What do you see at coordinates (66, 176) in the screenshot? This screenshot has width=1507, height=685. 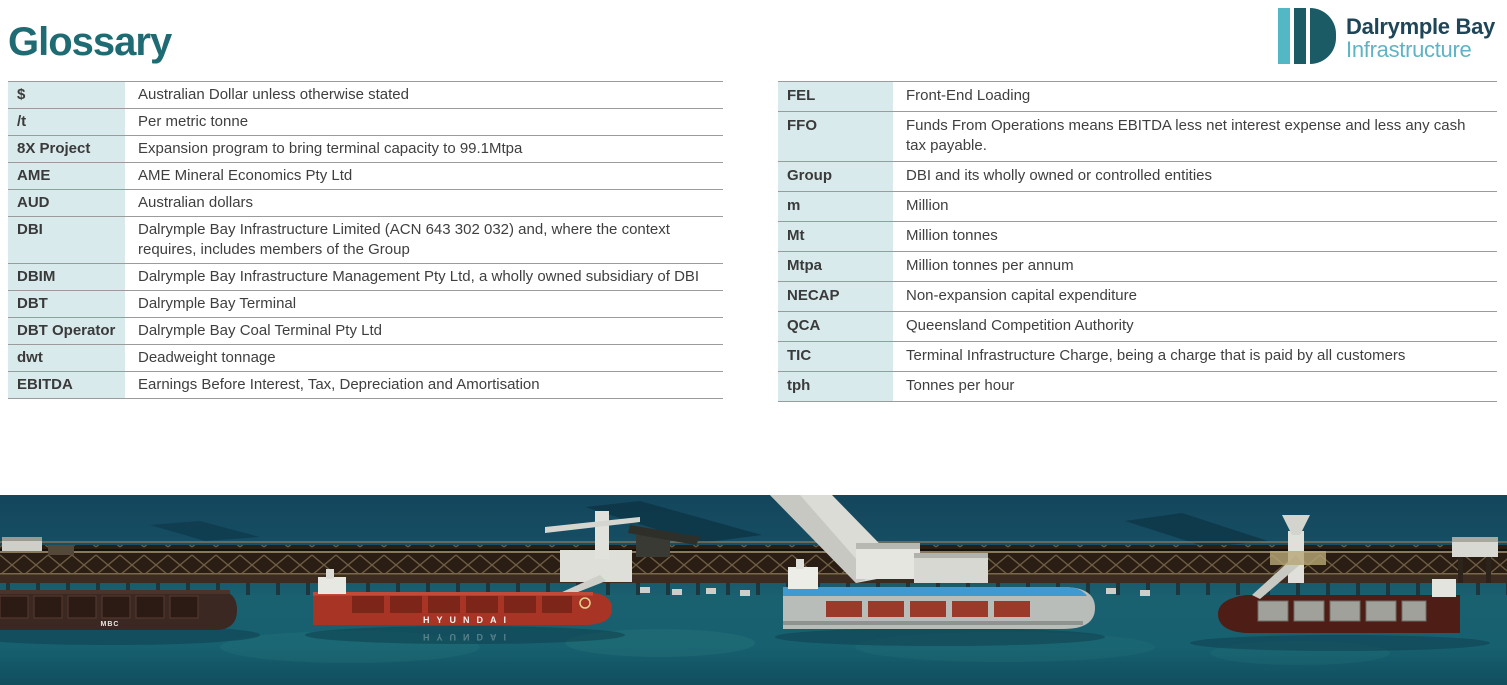 I see `glossary-term: AME` at bounding box center [66, 176].